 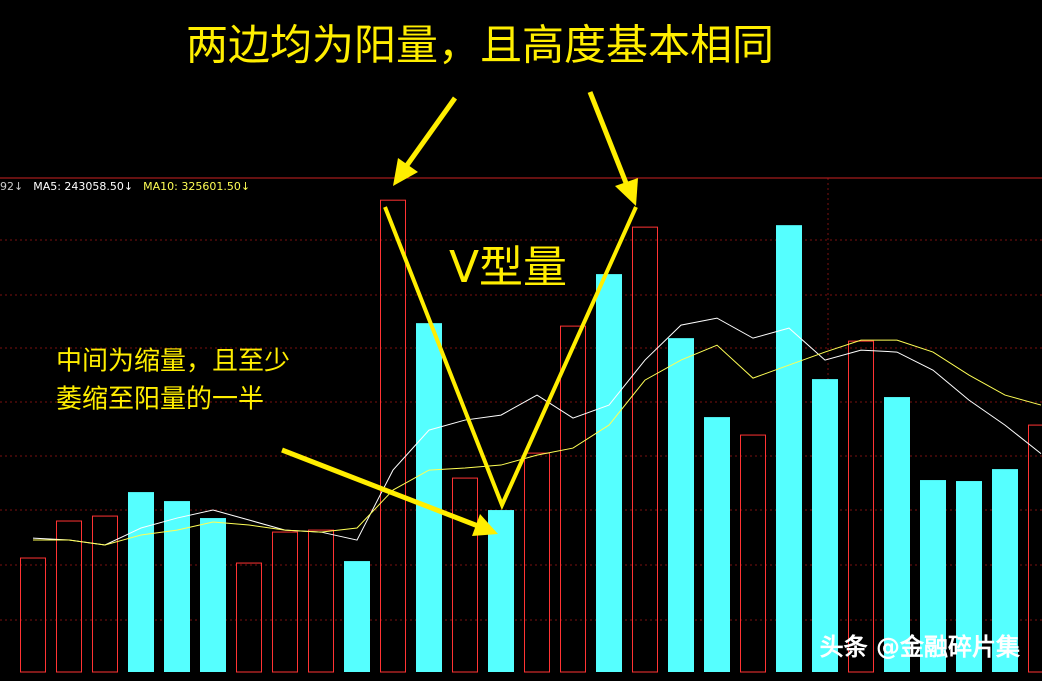 I want to click on legend-label: 92↓, so click(x=11, y=186).